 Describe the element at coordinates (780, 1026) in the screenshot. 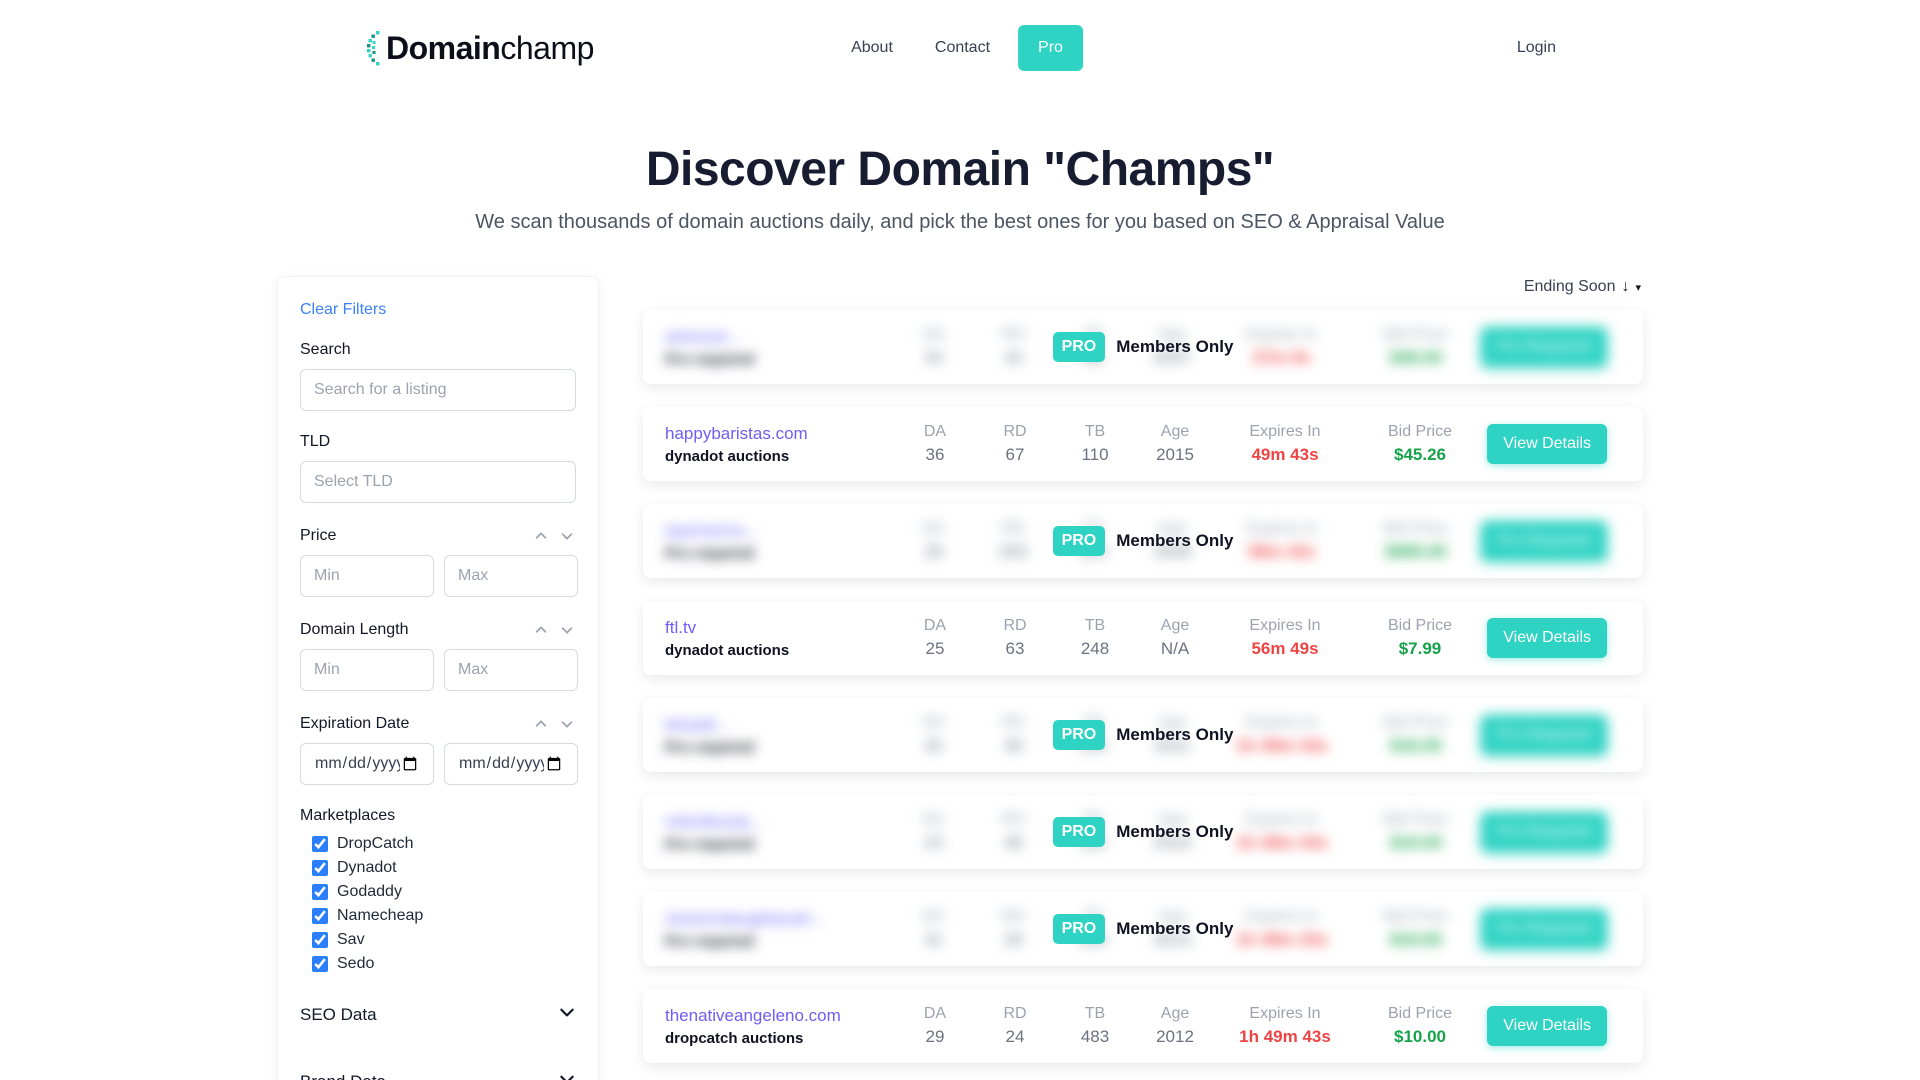

I see `domain-cell: thenativeangeleno.com dropcatch auctions` at that location.